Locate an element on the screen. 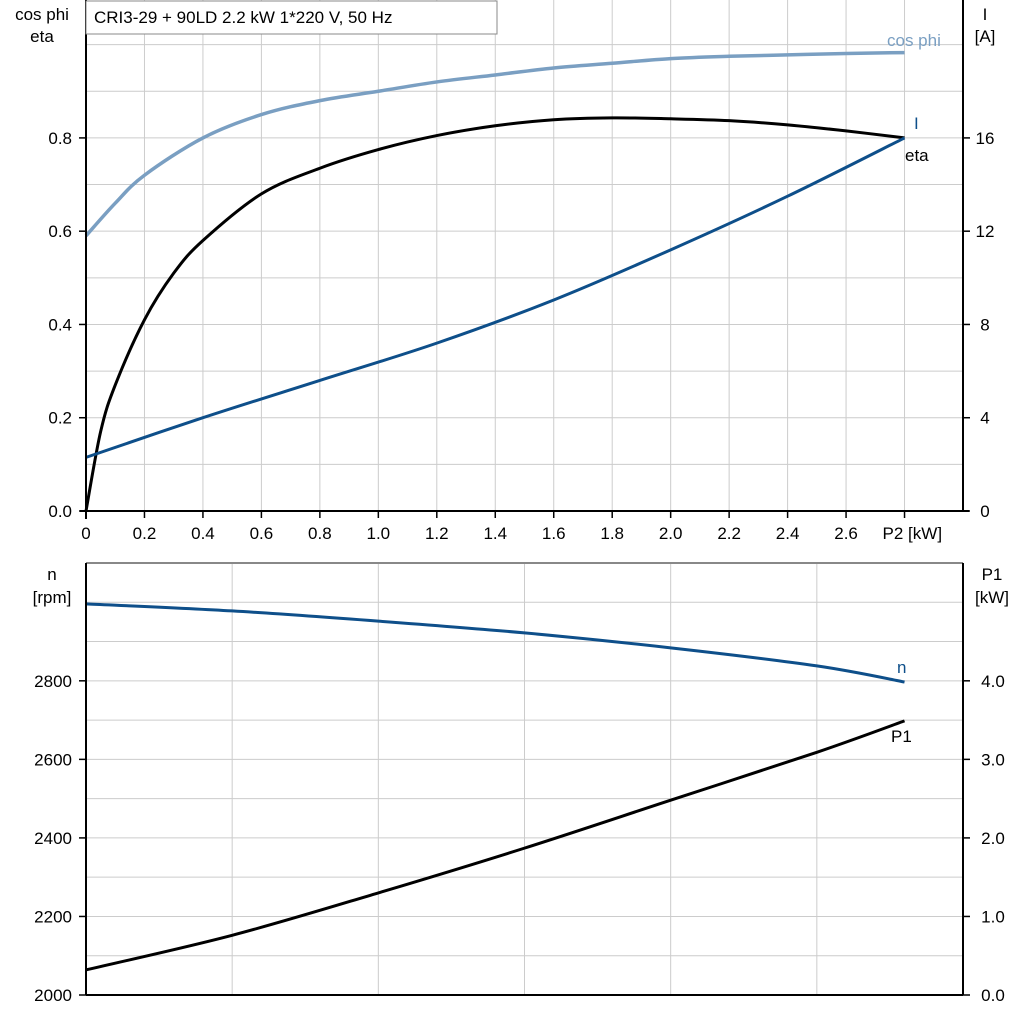  y-left-tick-label: 2400 is located at coordinates (53, 838).